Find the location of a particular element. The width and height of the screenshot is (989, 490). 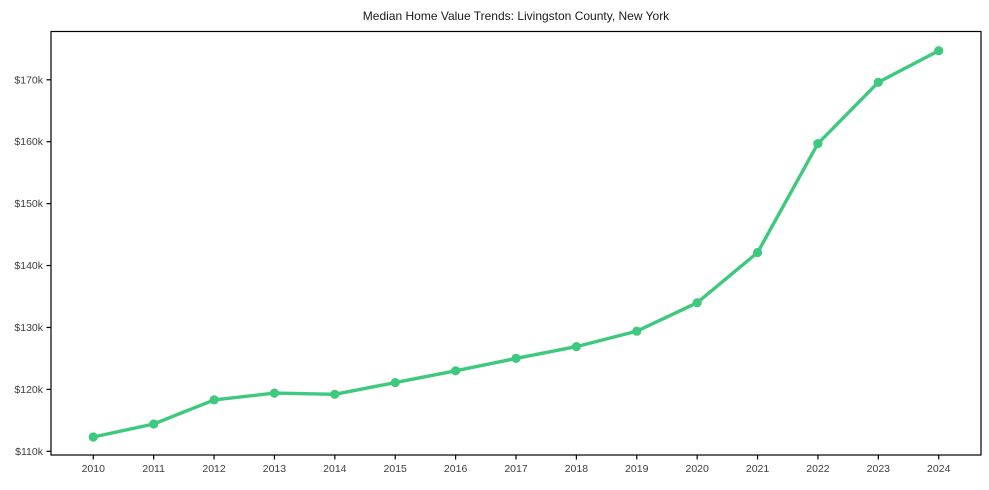

data-point-2020 is located at coordinates (697, 303).